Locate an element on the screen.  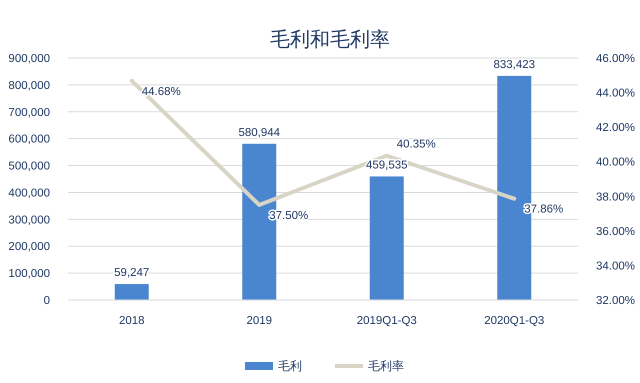
y-tick-label: 300,000 is located at coordinates (29, 220).